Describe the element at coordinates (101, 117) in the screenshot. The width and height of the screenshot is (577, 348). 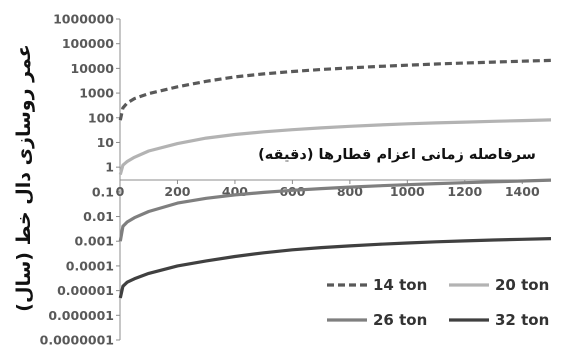
I see `y-tick-label: 100` at that location.